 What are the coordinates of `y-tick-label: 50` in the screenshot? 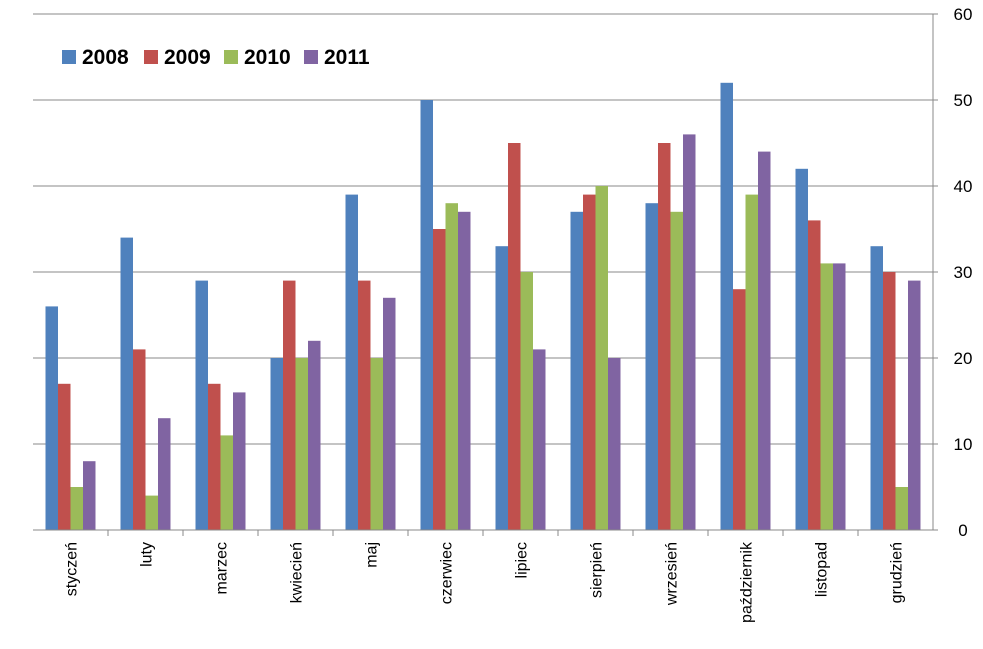 It's located at (963, 100).